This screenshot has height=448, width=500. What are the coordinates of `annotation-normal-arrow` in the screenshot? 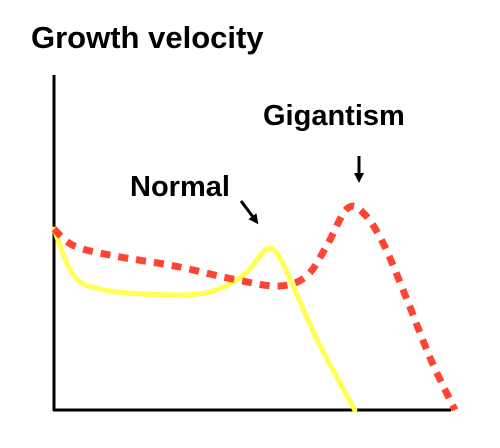 It's located at (248, 211).